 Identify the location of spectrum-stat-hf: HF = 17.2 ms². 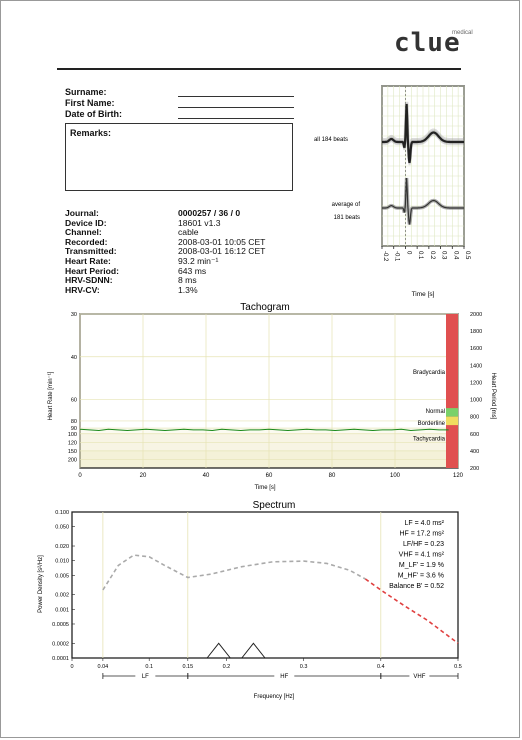
(421, 534).